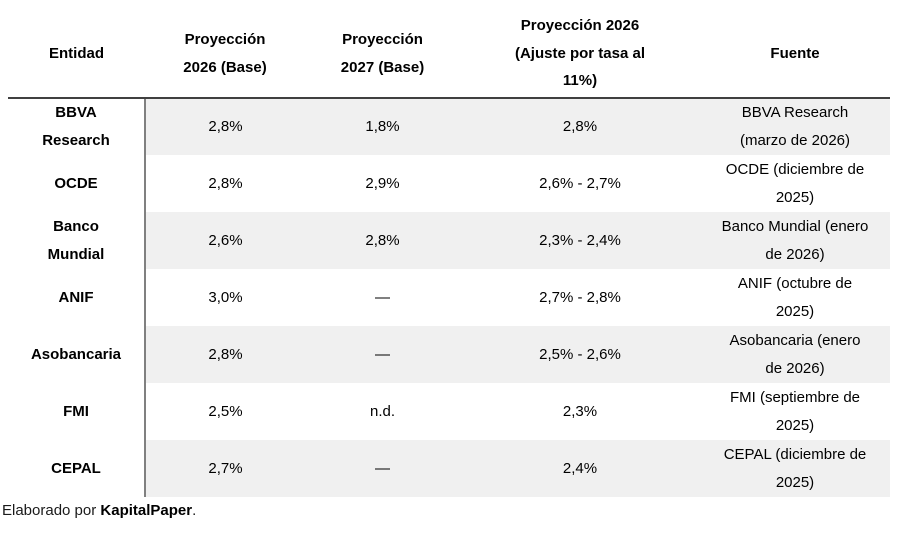  I want to click on col-header-proyeccion-2027-base: Proyección 2027 (Base), so click(382, 54).